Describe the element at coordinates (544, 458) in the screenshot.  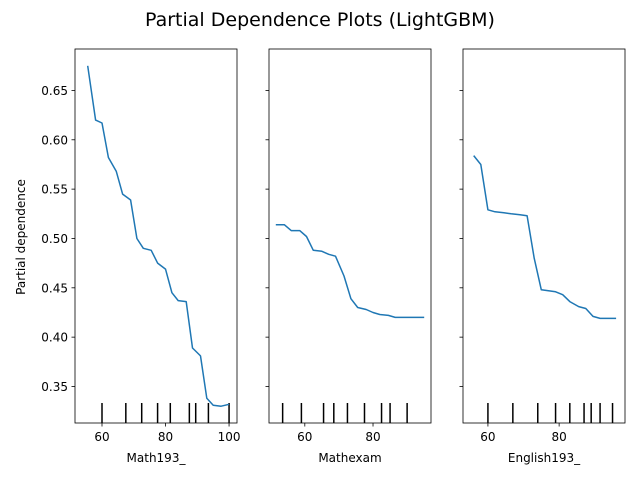
I see `x-axis-label-3: English193_` at that location.